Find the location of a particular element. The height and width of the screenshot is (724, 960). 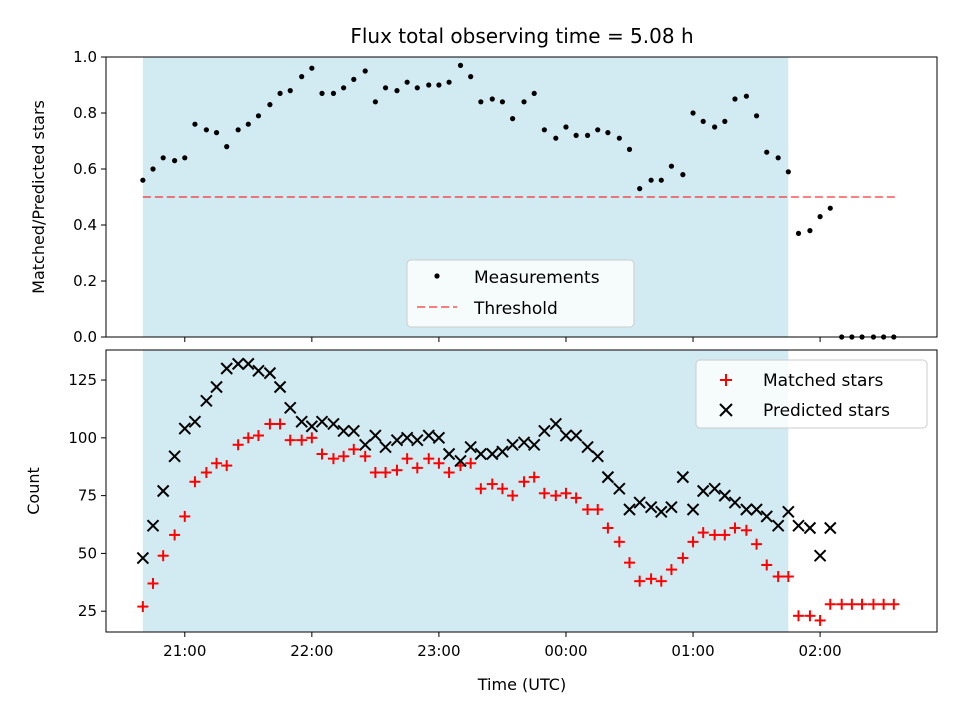

y-tick-label: 1.0 is located at coordinates (85, 57).